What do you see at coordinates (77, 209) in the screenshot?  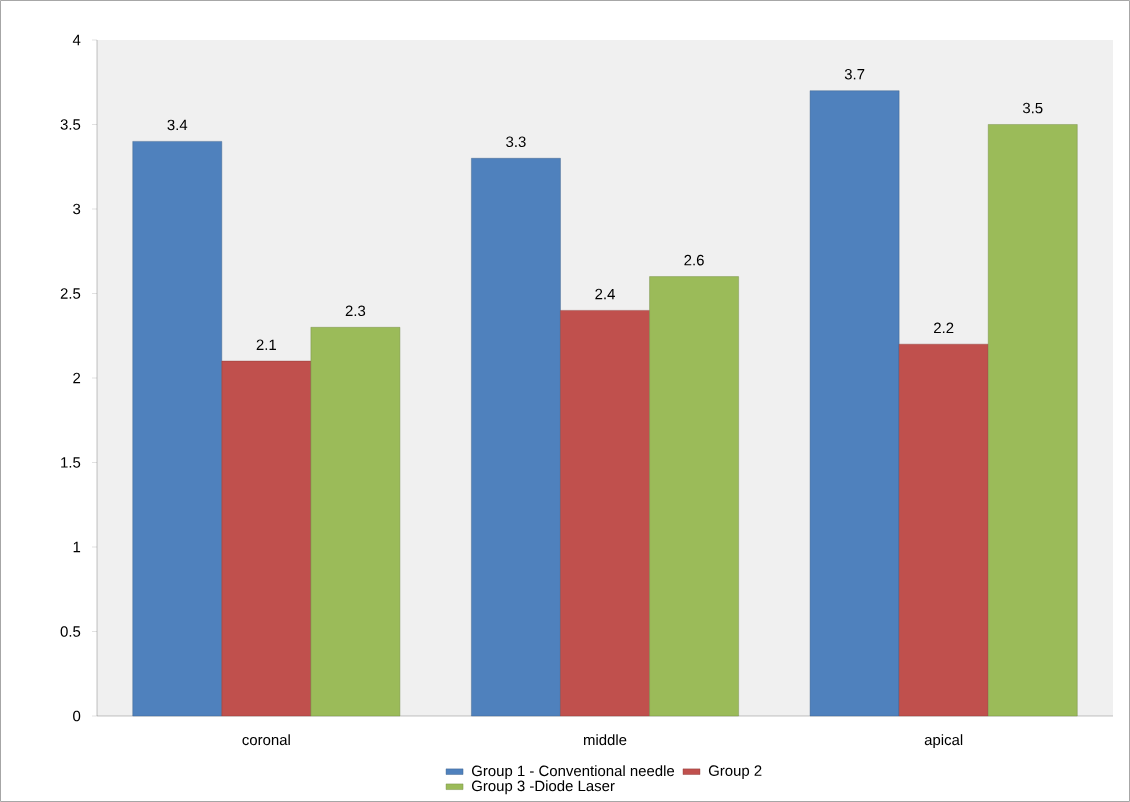 I see `y-tick-label: 3` at bounding box center [77, 209].